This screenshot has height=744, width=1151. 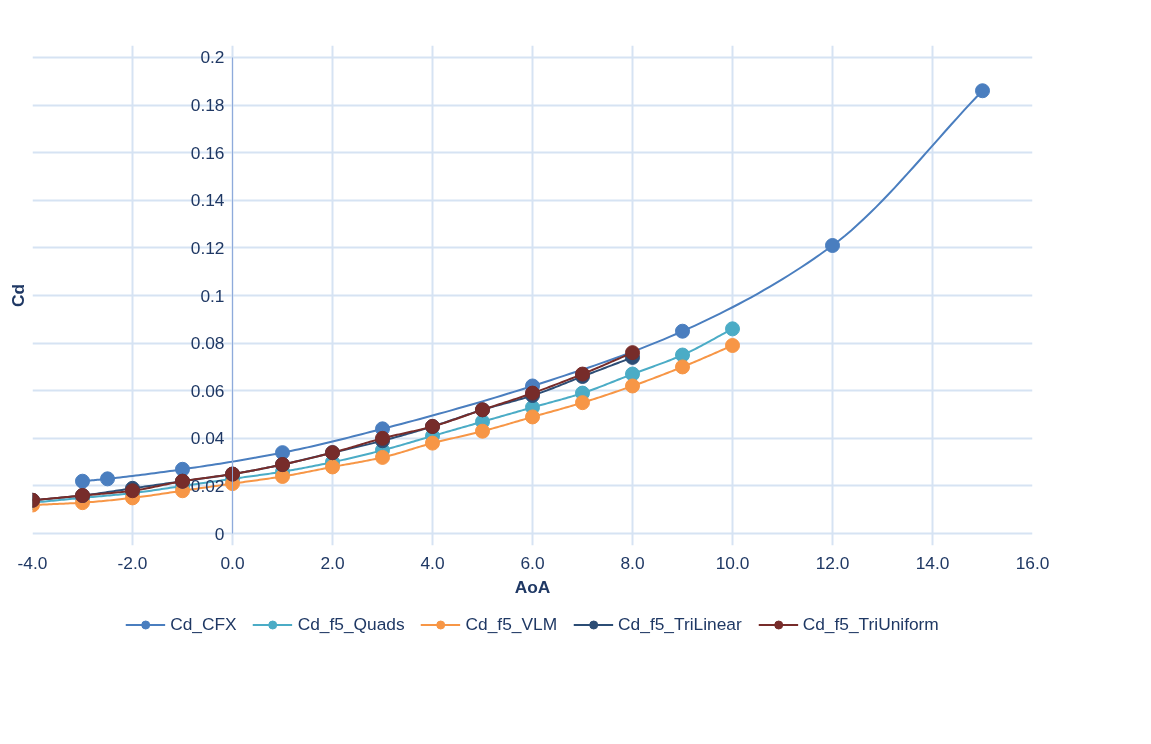 I want to click on x-tick-label: 8.0, so click(x=632, y=562).